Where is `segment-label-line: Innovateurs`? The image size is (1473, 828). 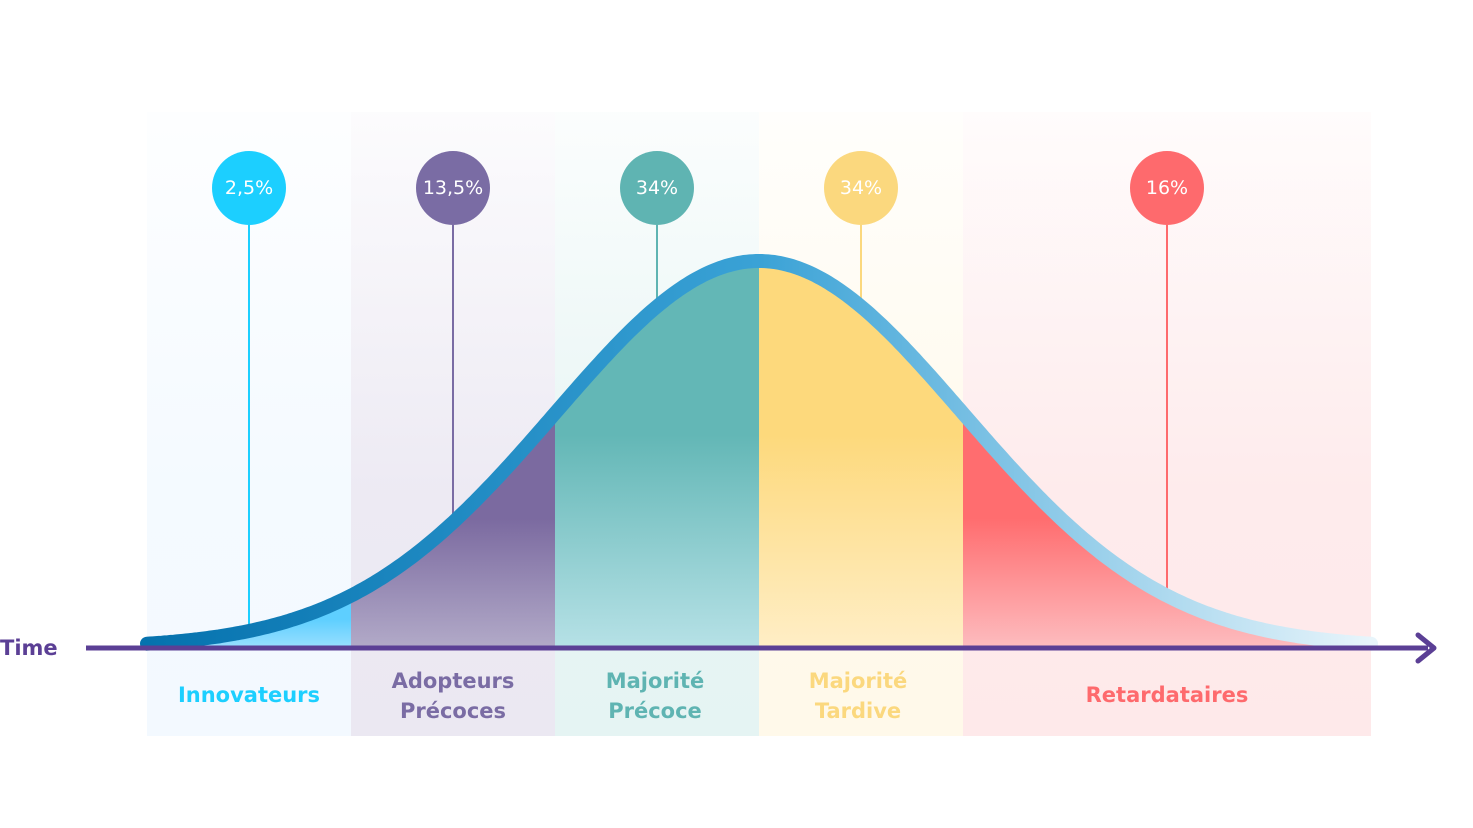 segment-label-line: Innovateurs is located at coordinates (249, 695).